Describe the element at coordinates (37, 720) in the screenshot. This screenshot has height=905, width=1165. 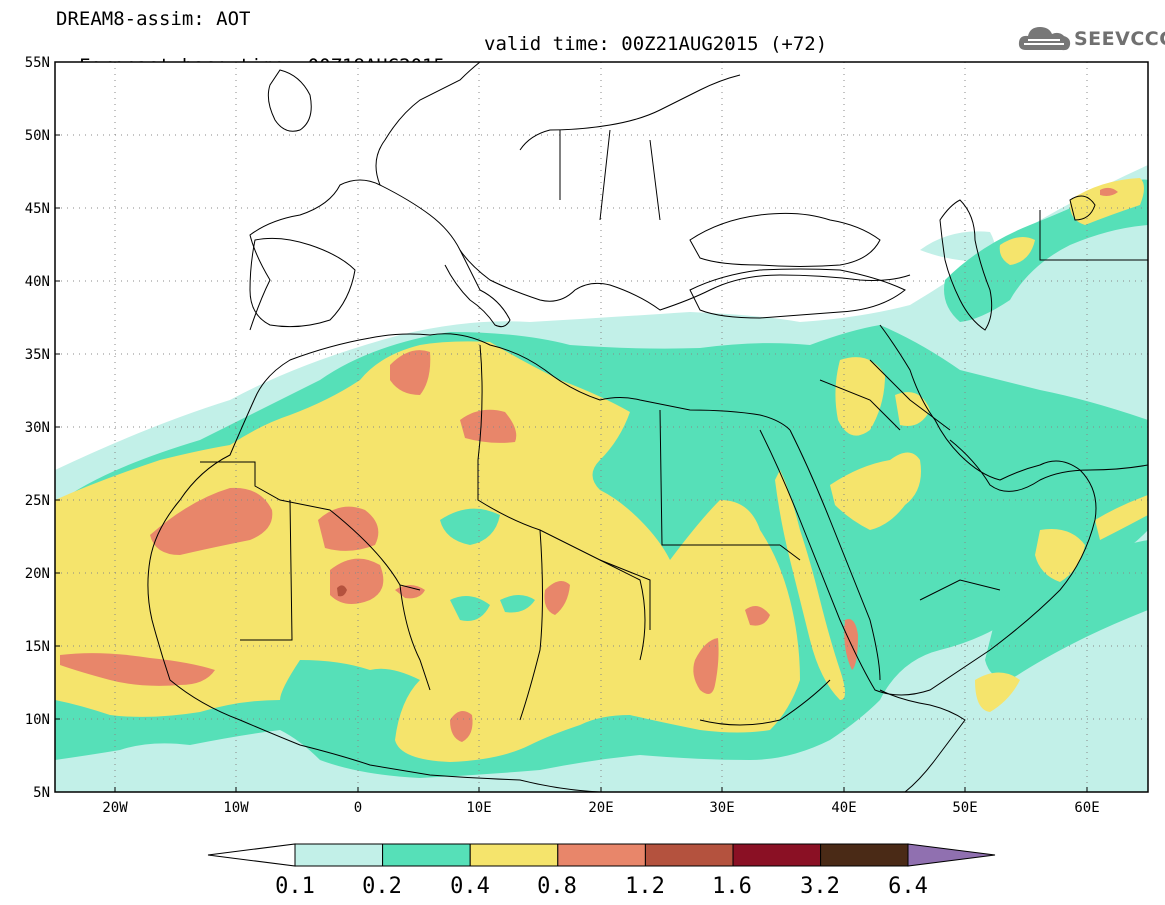
I see `lat-label: 10N` at that location.